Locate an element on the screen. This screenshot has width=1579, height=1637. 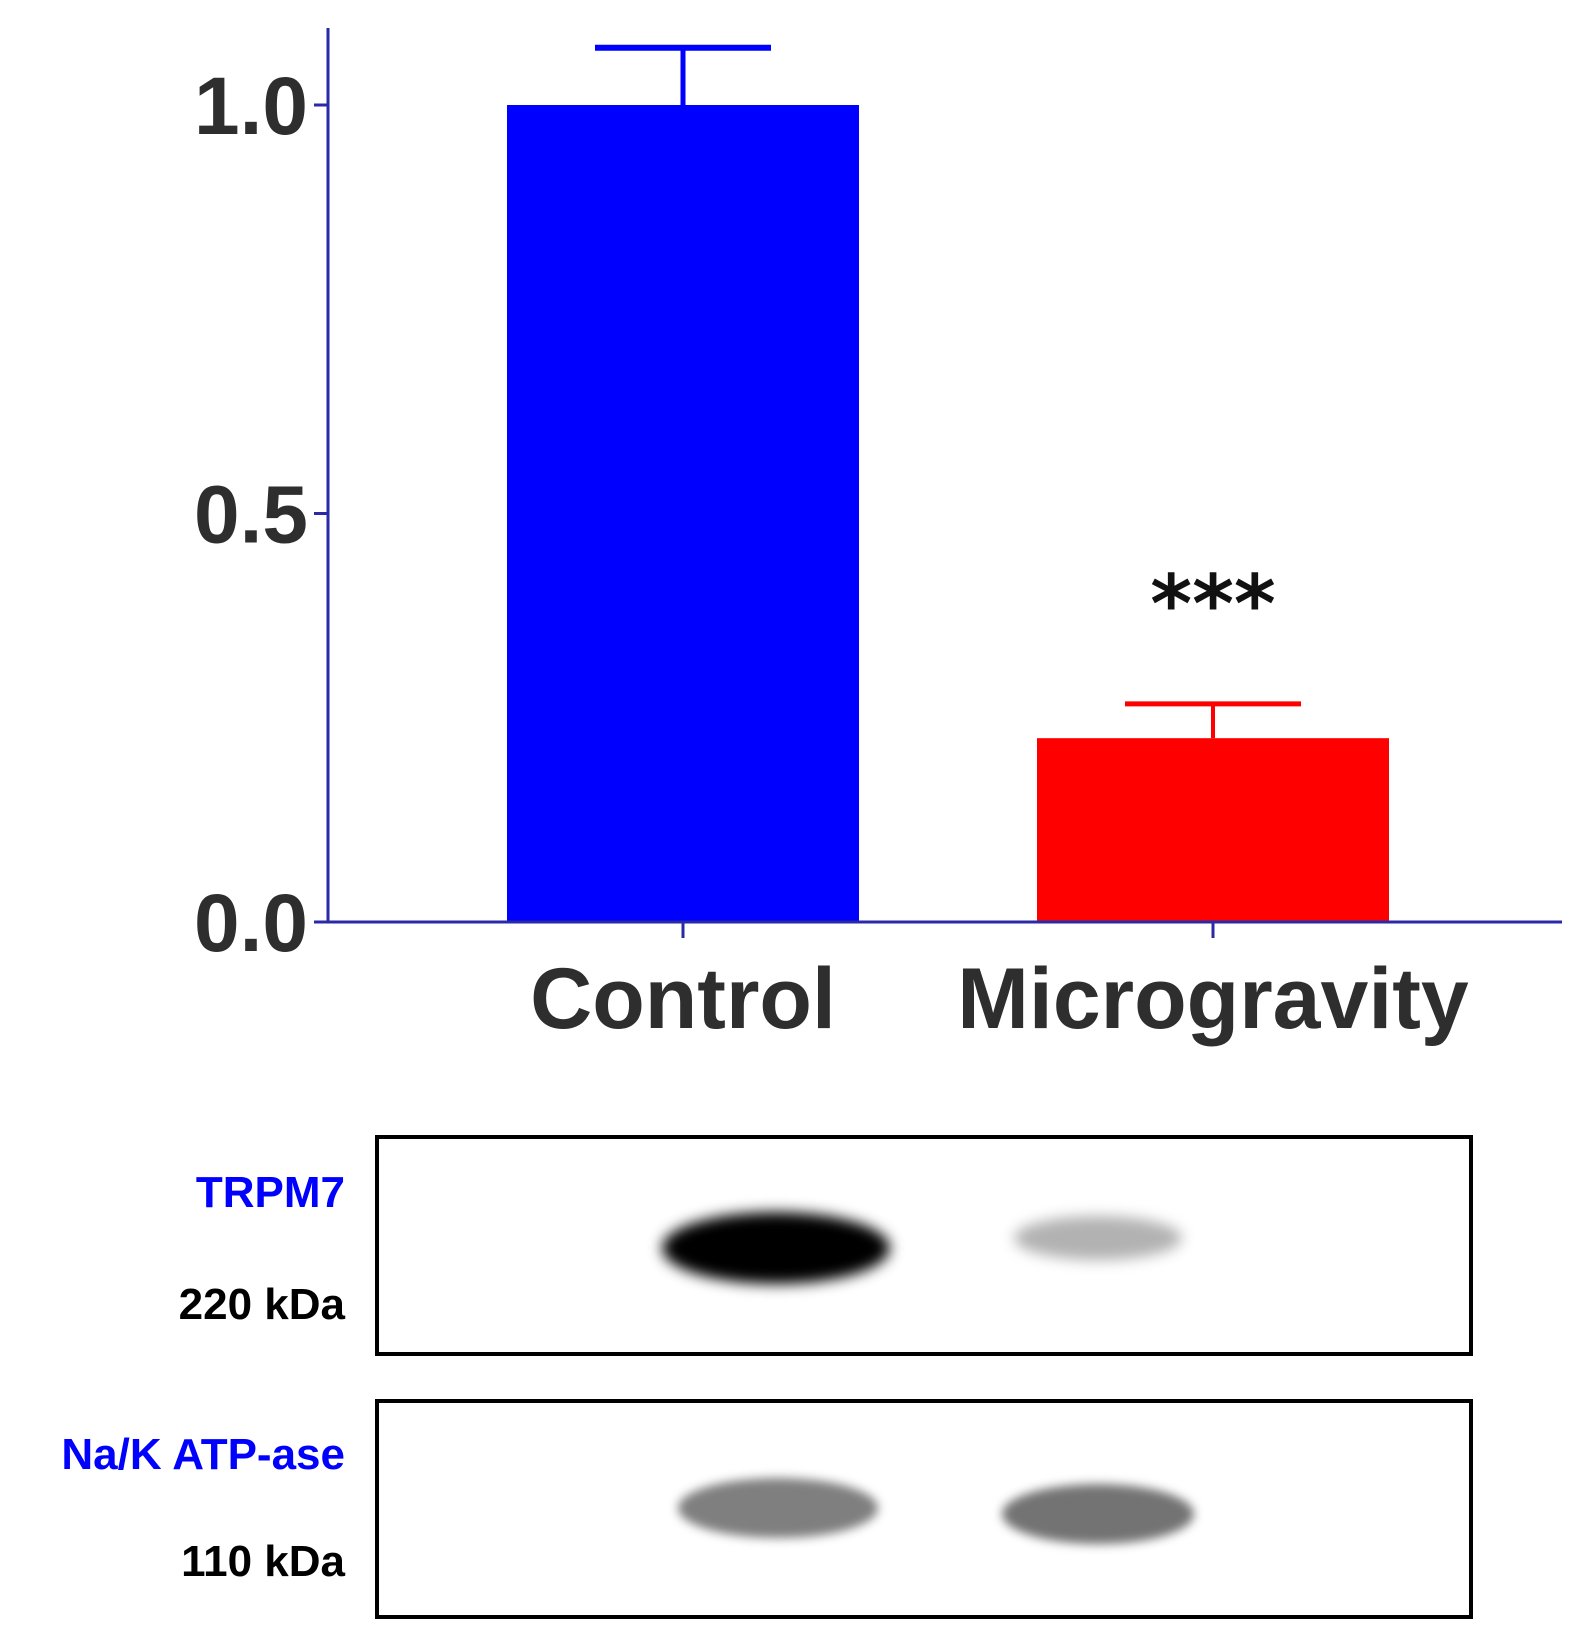
significance-mark-microgravity: *** is located at coordinates (1213, 604).